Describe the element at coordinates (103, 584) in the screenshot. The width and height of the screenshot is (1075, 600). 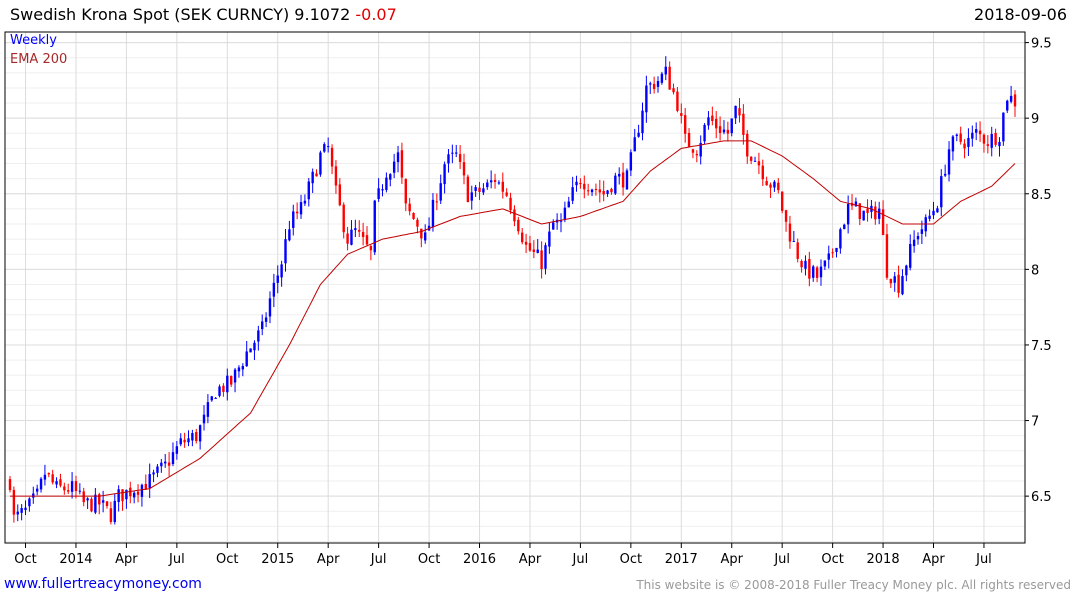
I see `website-link: www.fullertreacymoney.com` at that location.